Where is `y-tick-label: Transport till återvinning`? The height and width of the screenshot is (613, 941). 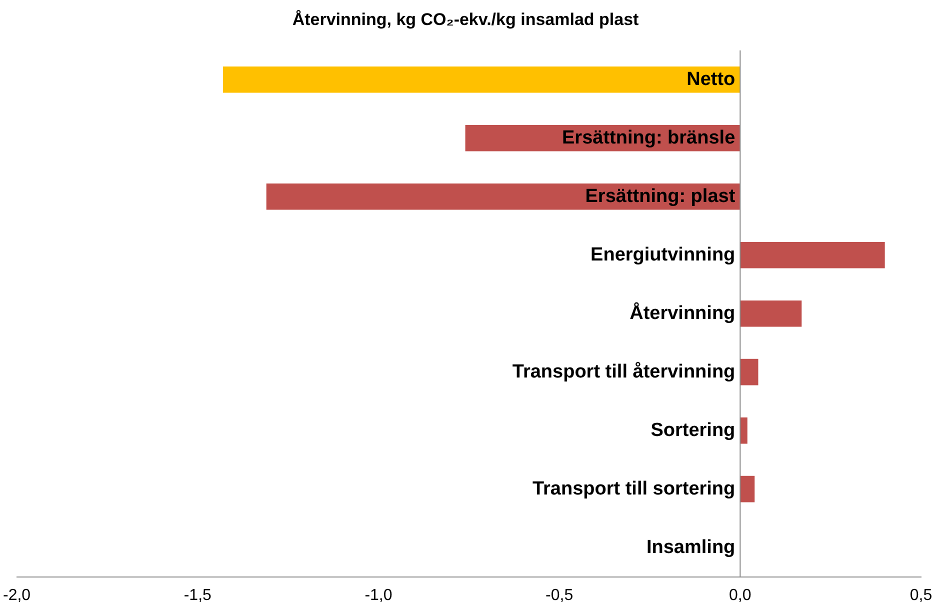
y-tick-label: Transport till återvinning is located at coordinates (624, 371).